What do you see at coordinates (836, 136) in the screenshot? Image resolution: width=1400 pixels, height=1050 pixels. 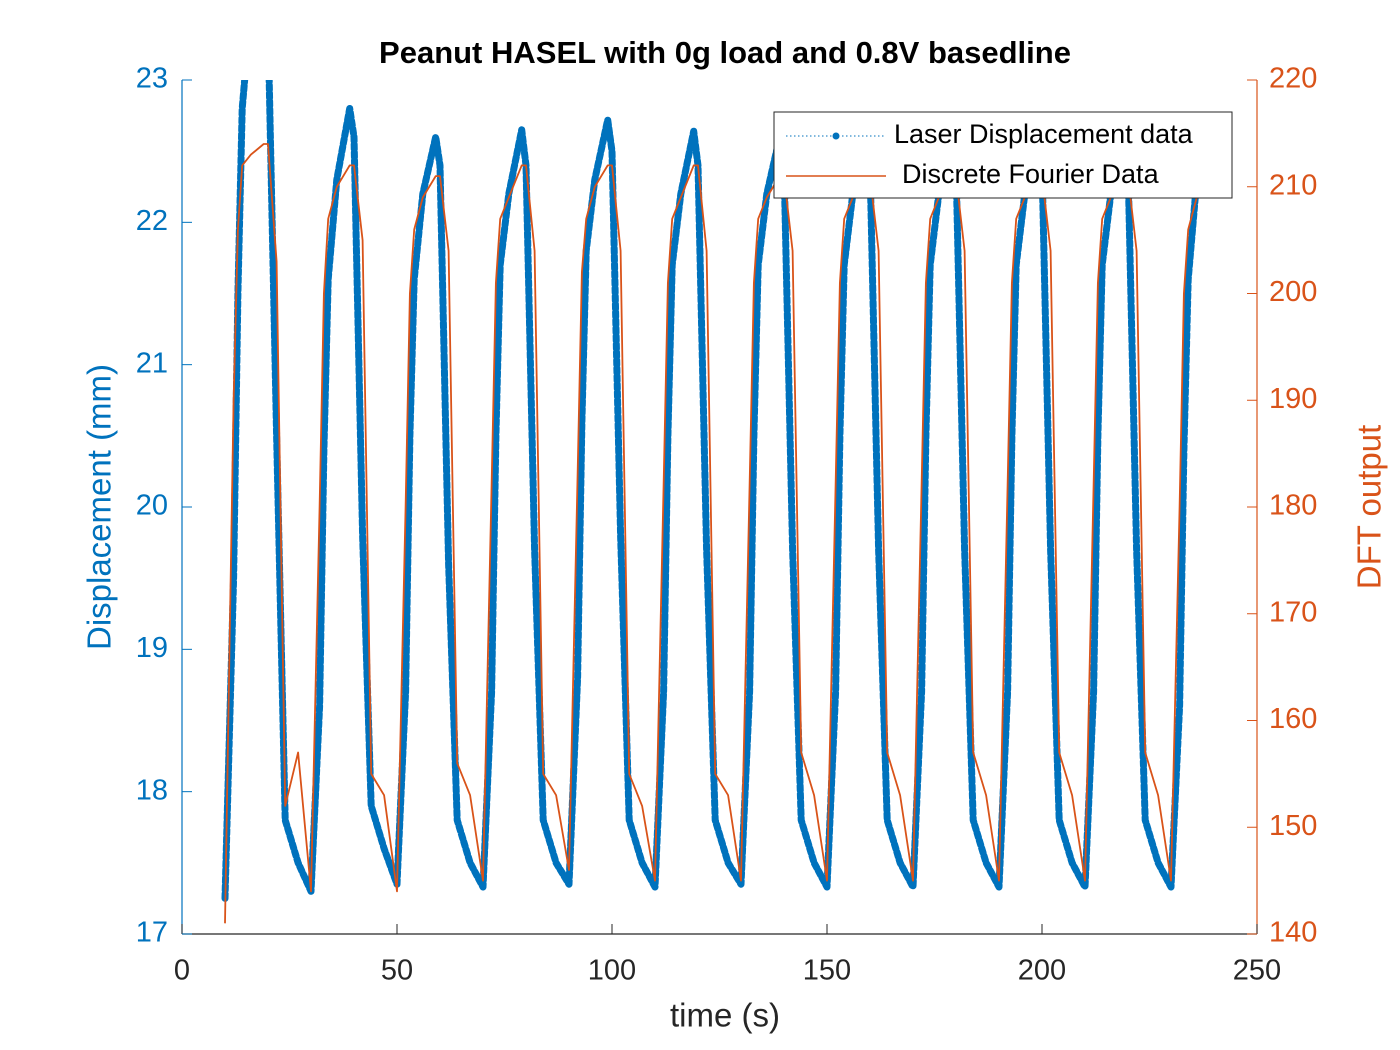 I see `legend-marker` at bounding box center [836, 136].